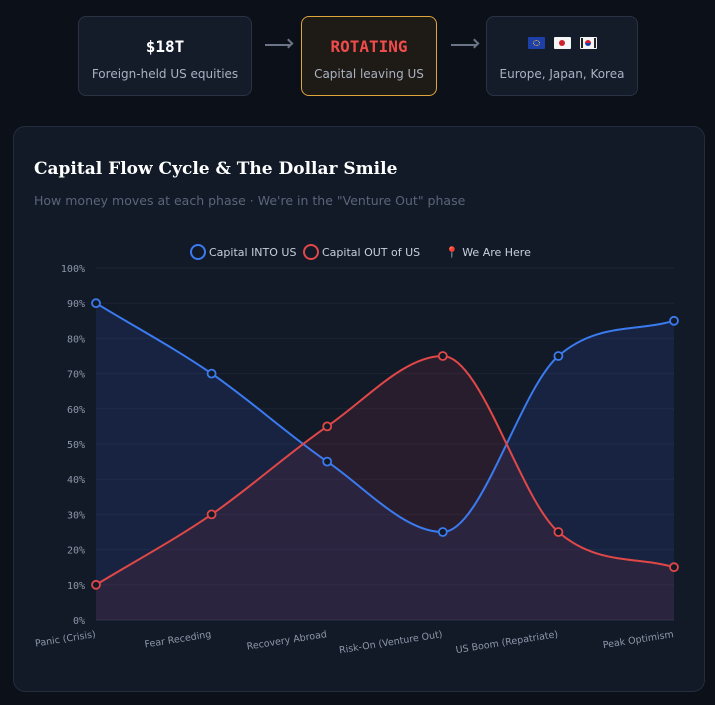 This screenshot has width=715, height=705. What do you see at coordinates (65, 639) in the screenshot?
I see `x-tick-label: Panic (Crisis)` at bounding box center [65, 639].